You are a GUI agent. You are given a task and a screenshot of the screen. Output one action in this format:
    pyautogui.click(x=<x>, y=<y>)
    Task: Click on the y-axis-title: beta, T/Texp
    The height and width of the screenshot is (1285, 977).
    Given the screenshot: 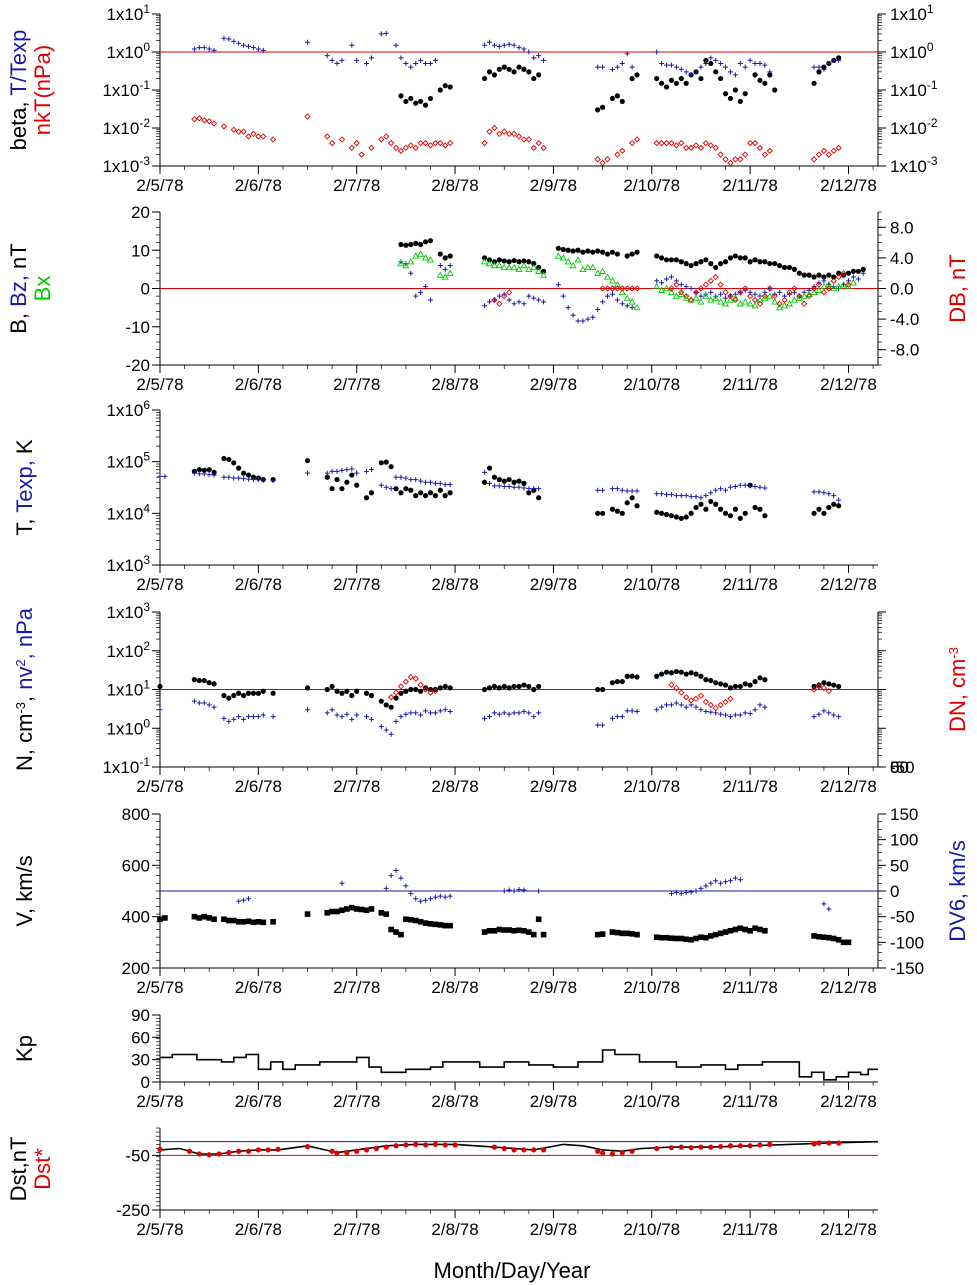 What is the action you would take?
    pyautogui.click(x=18, y=90)
    